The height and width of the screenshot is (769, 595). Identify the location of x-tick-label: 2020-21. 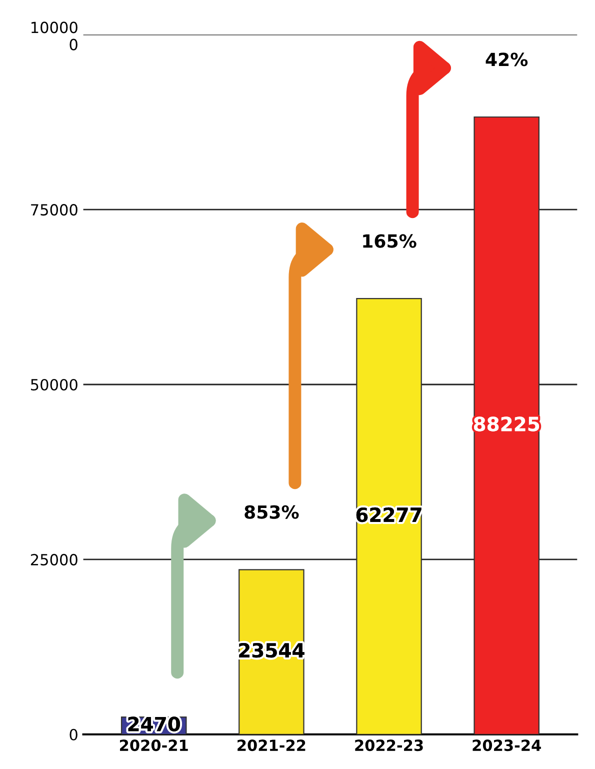
(154, 746).